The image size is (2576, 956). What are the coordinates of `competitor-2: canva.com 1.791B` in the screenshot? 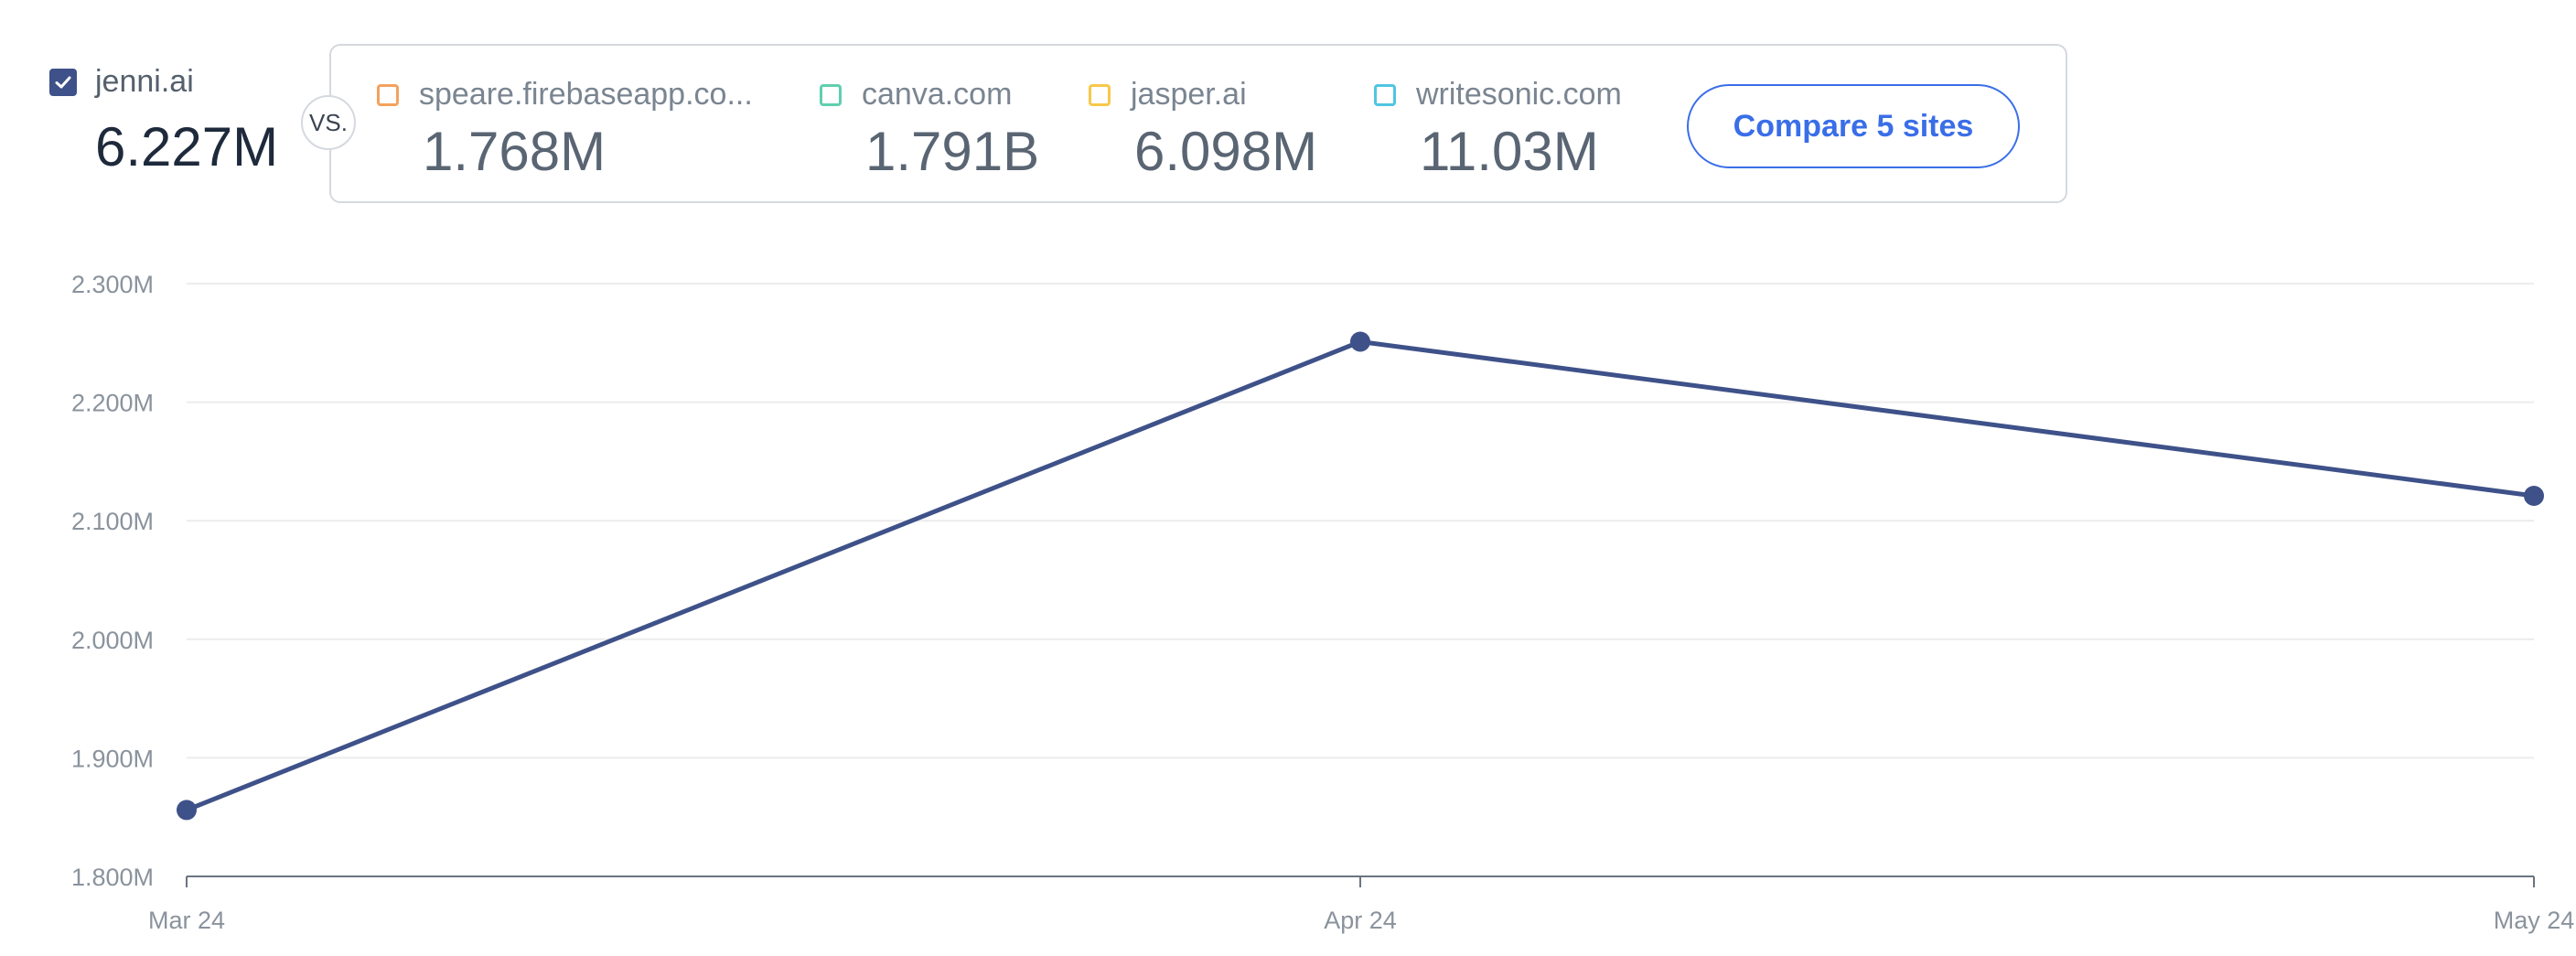 It's located at (929, 130).